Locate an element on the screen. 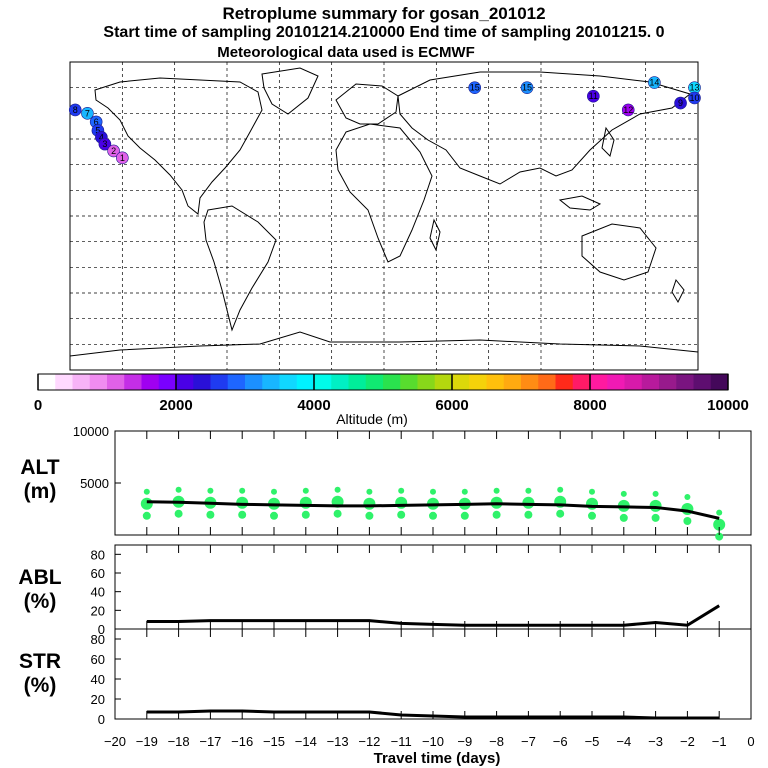 This screenshot has width=768, height=768. x-tick-label: −10 is located at coordinates (433, 741).